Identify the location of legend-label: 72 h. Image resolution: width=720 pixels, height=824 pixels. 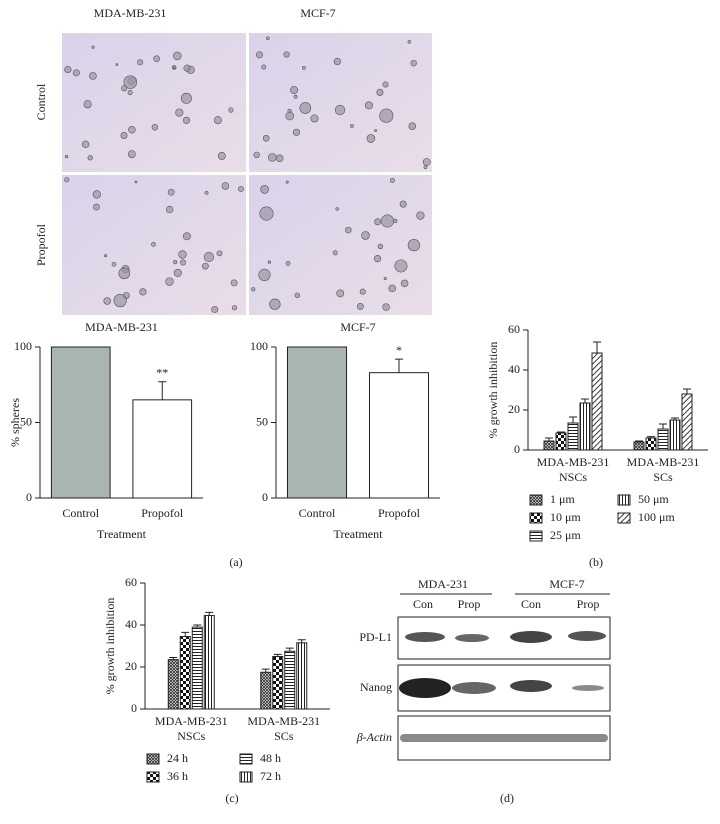
(270, 776).